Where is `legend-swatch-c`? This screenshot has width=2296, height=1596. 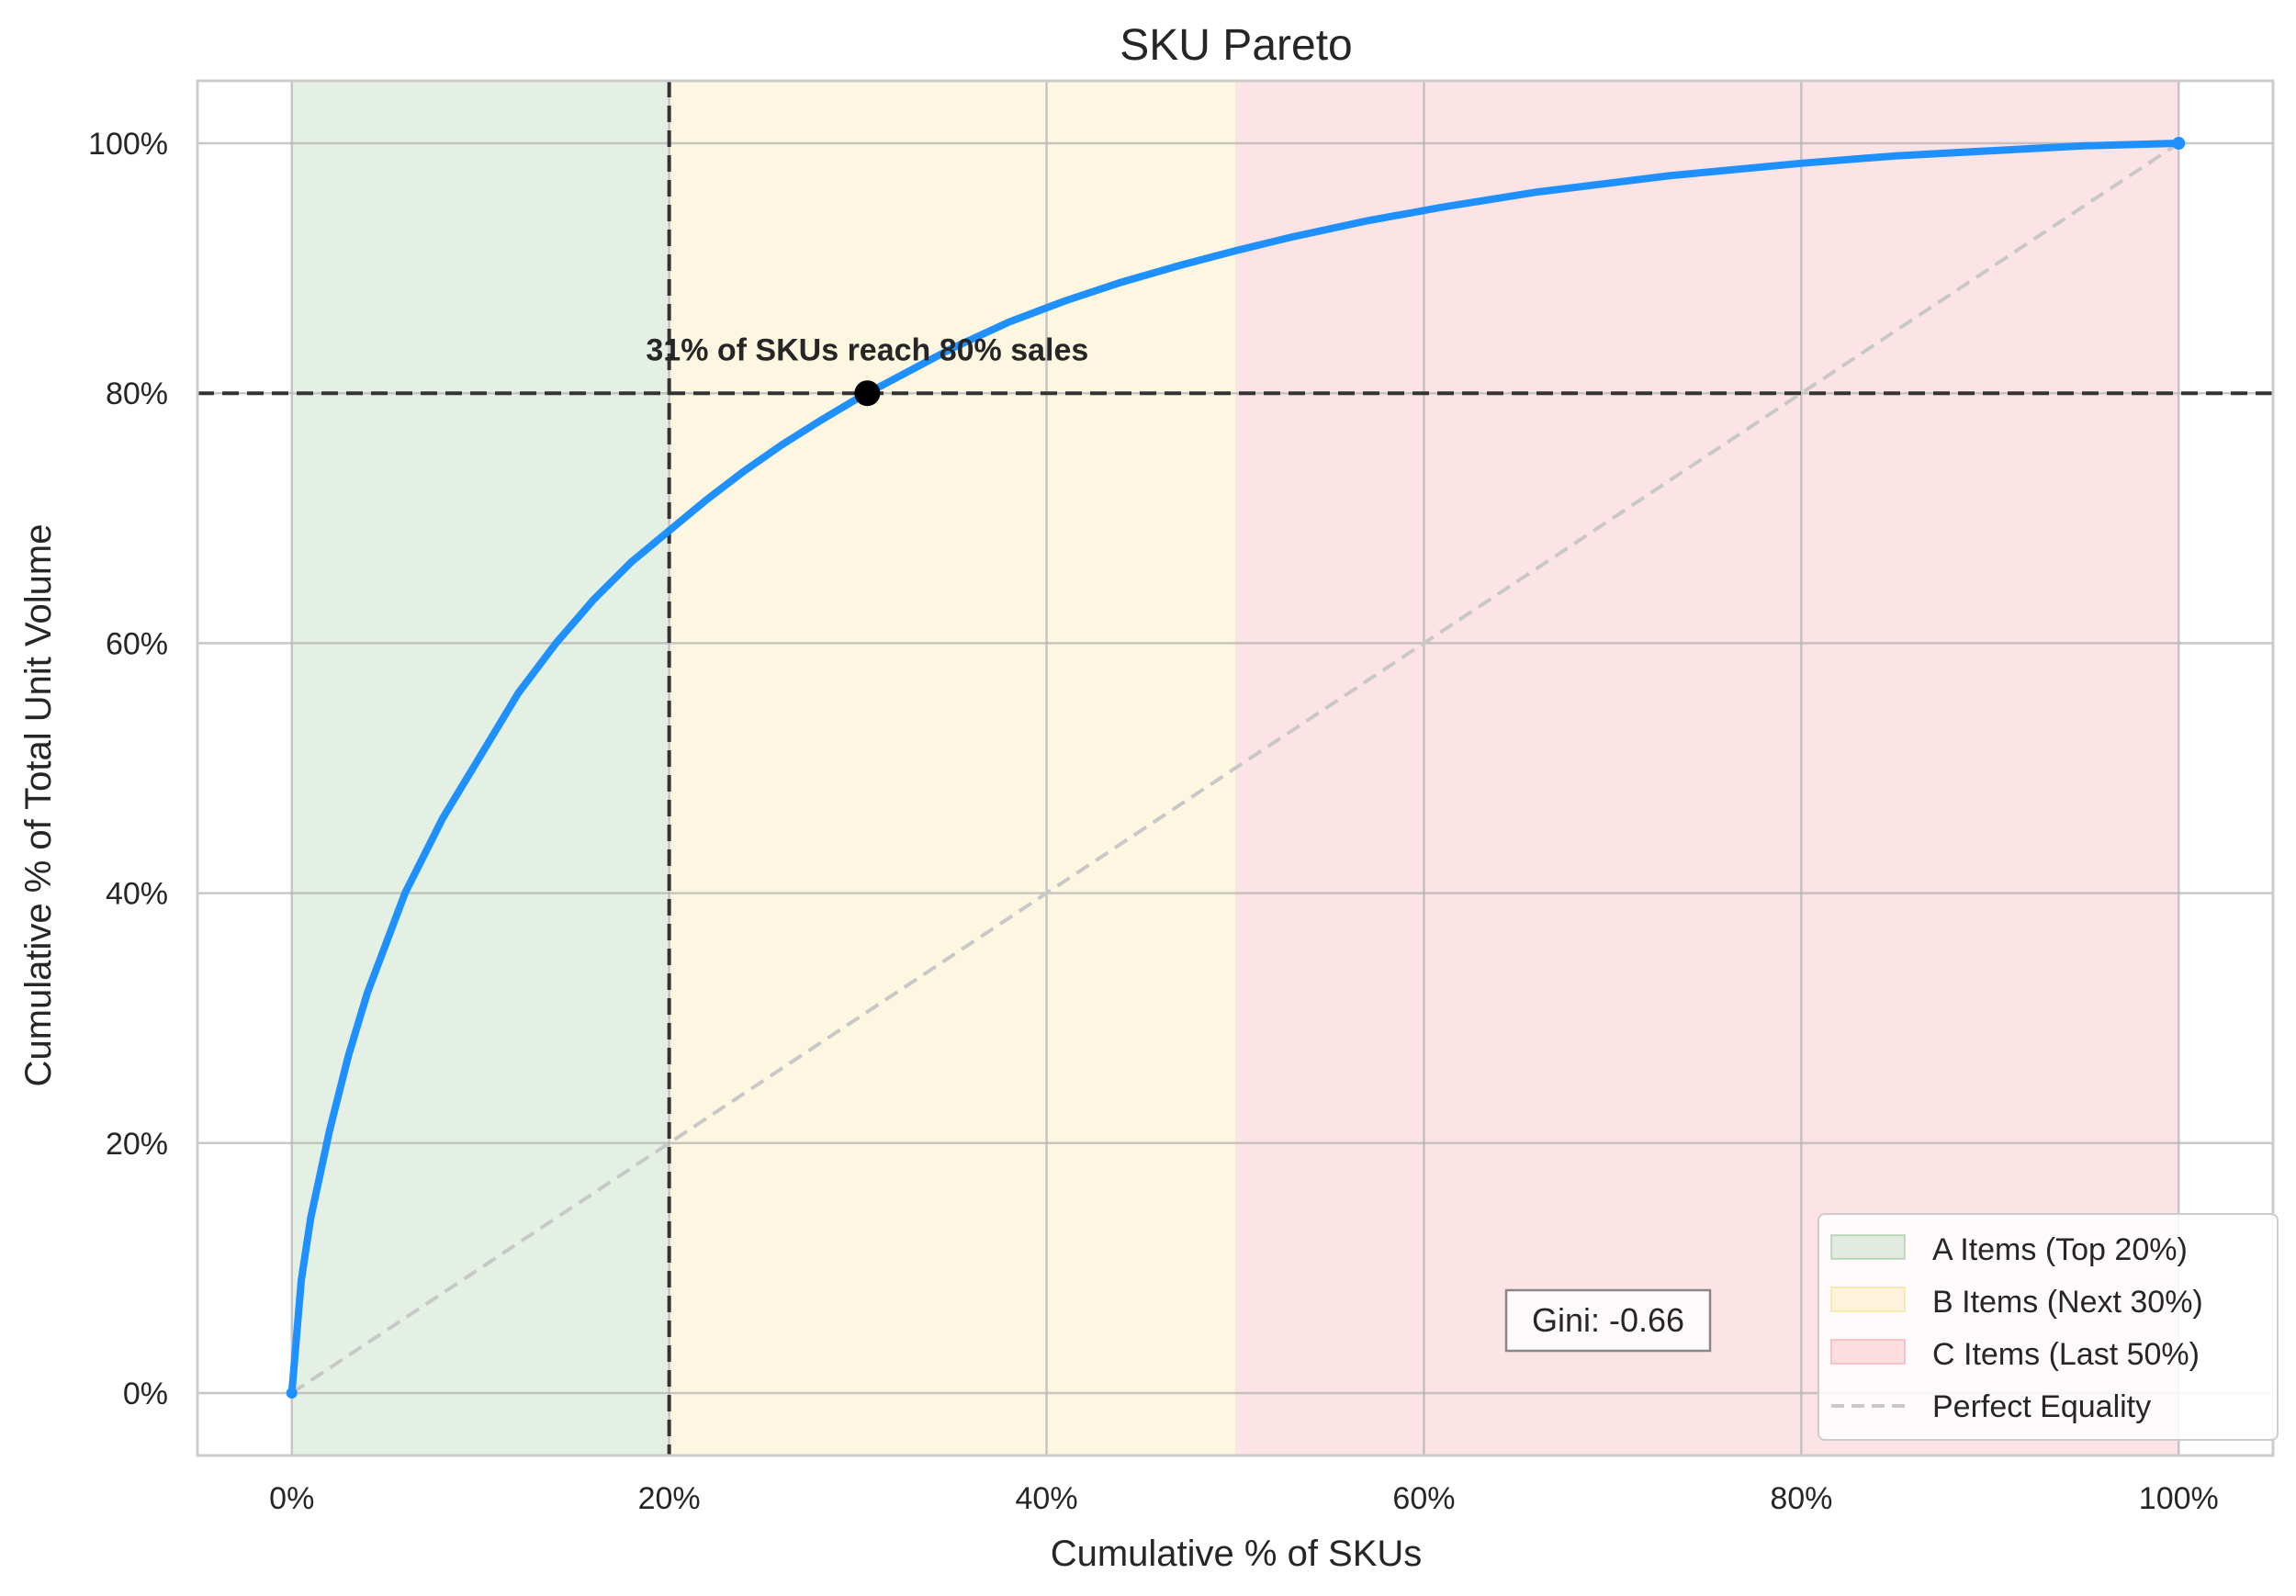 legend-swatch-c is located at coordinates (1868, 1352).